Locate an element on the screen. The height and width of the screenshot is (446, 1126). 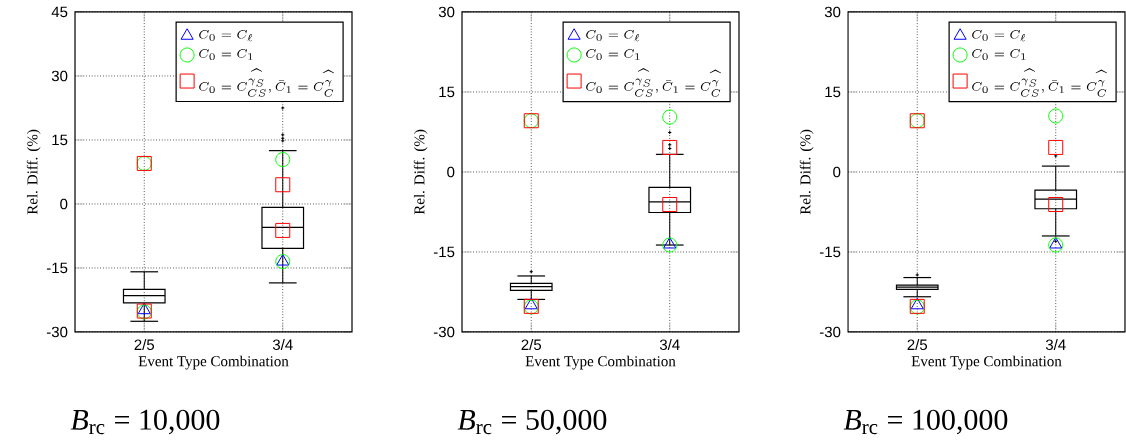
text: B$_{rc}$ = 10,000 is located at coordinates (145, 422).